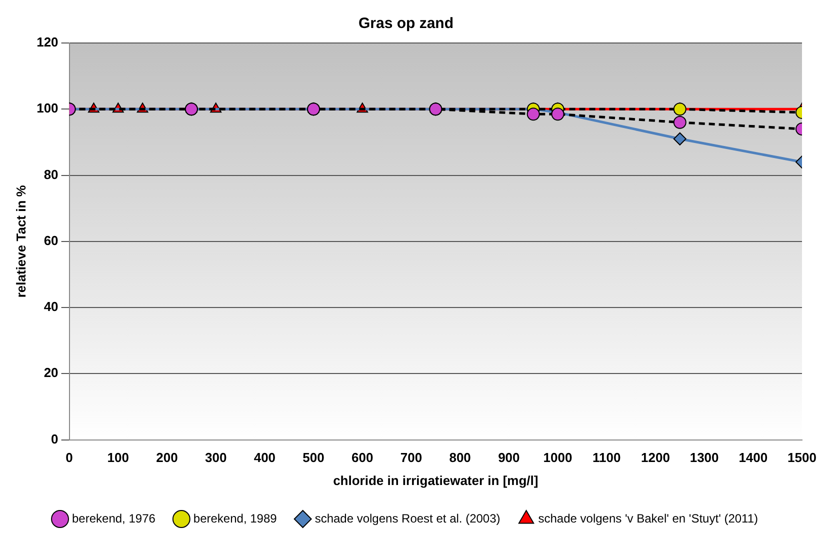  I want to click on y-tick-label: 80, so click(51, 174).